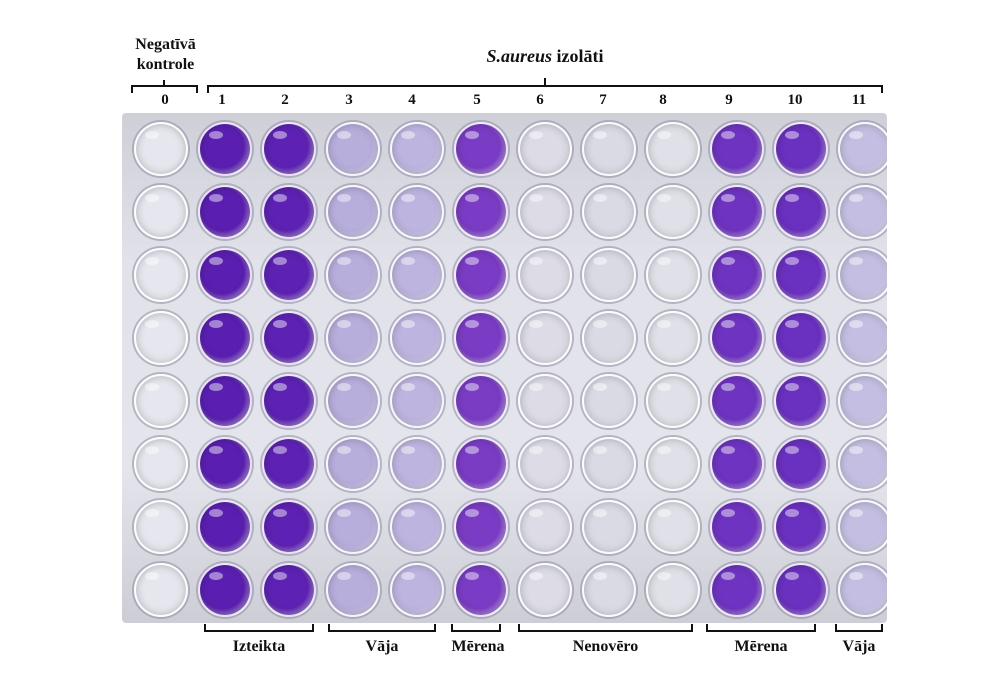 The width and height of the screenshot is (991, 696). I want to click on column-number: 8, so click(663, 100).